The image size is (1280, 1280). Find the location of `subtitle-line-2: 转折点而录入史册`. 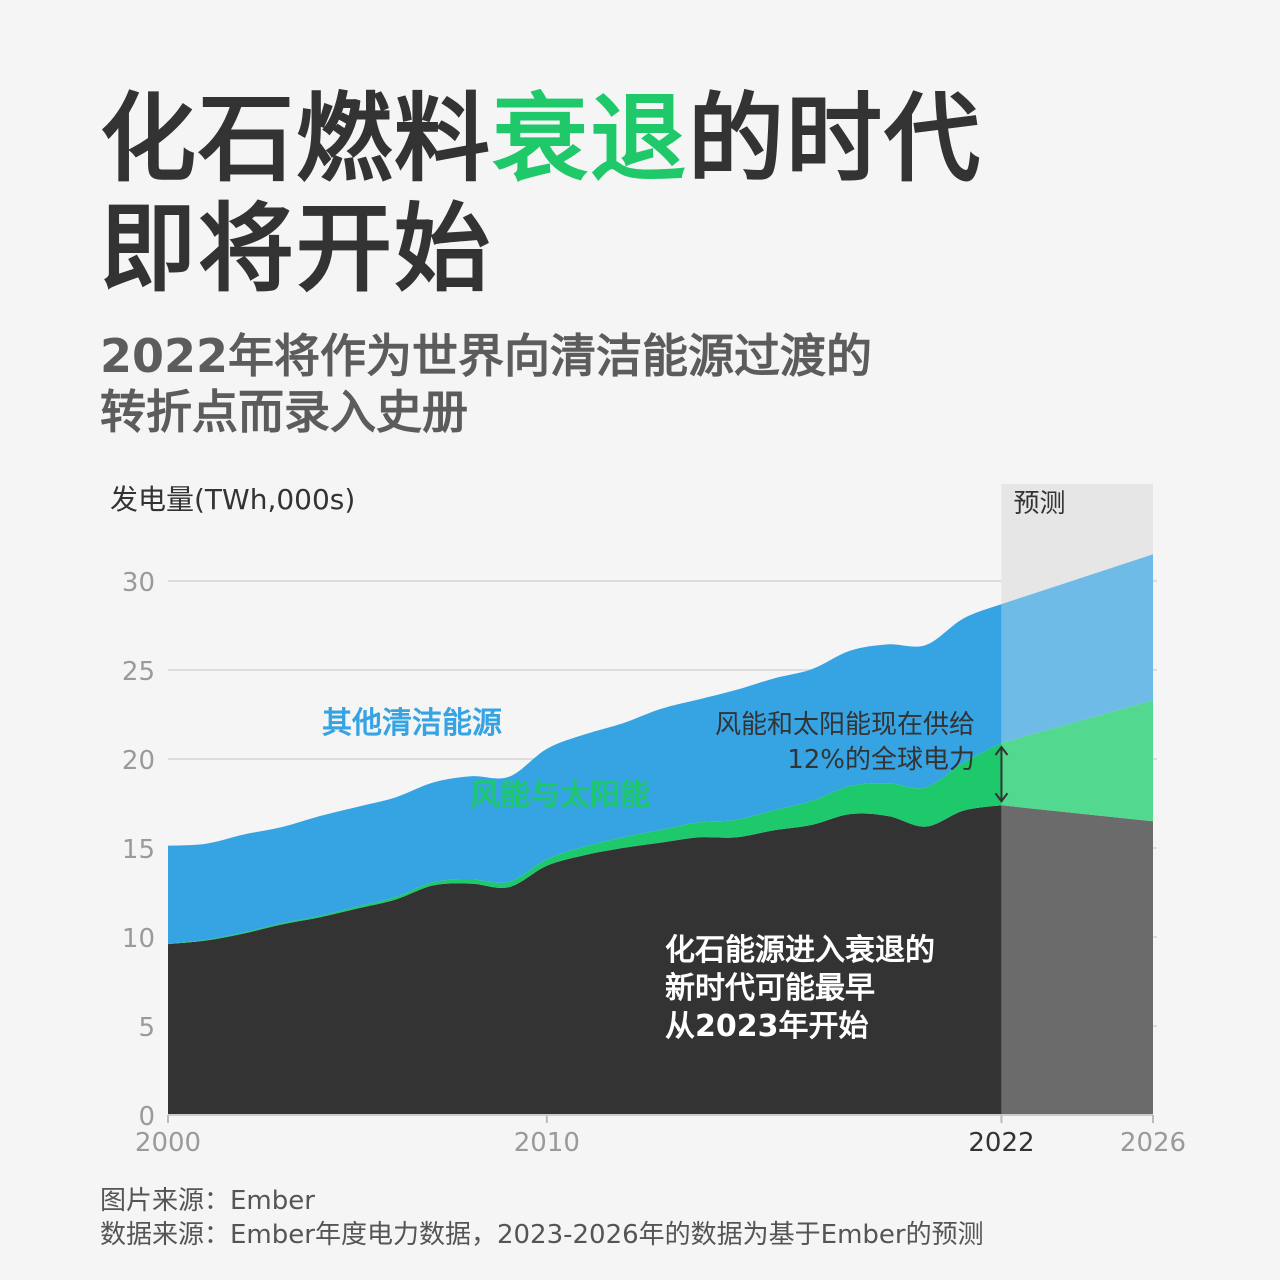

subtitle-line-2: 转折点而录入史册 is located at coordinates (284, 412).